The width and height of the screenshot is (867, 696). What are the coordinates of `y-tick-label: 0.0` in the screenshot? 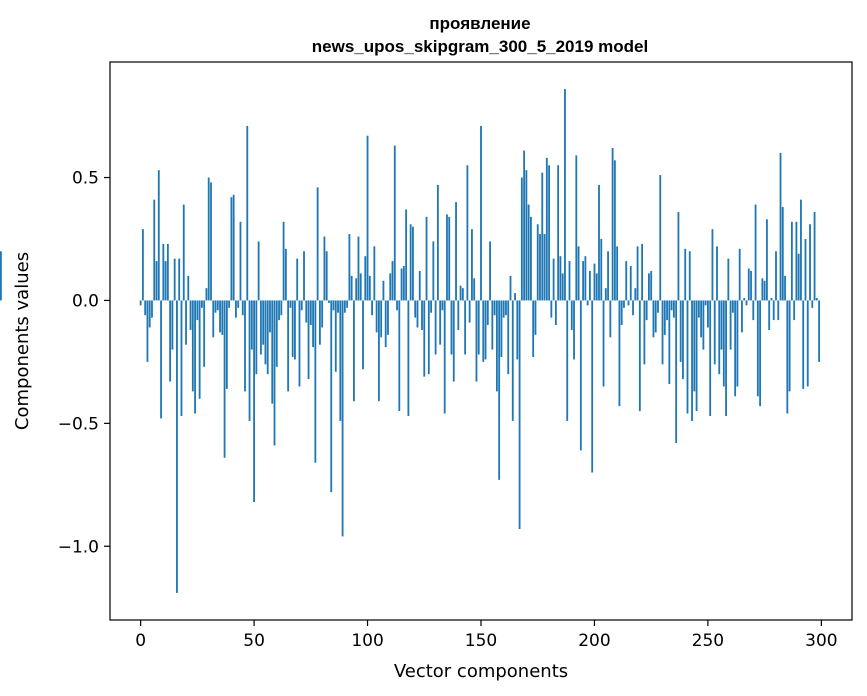 It's located at (85, 301).